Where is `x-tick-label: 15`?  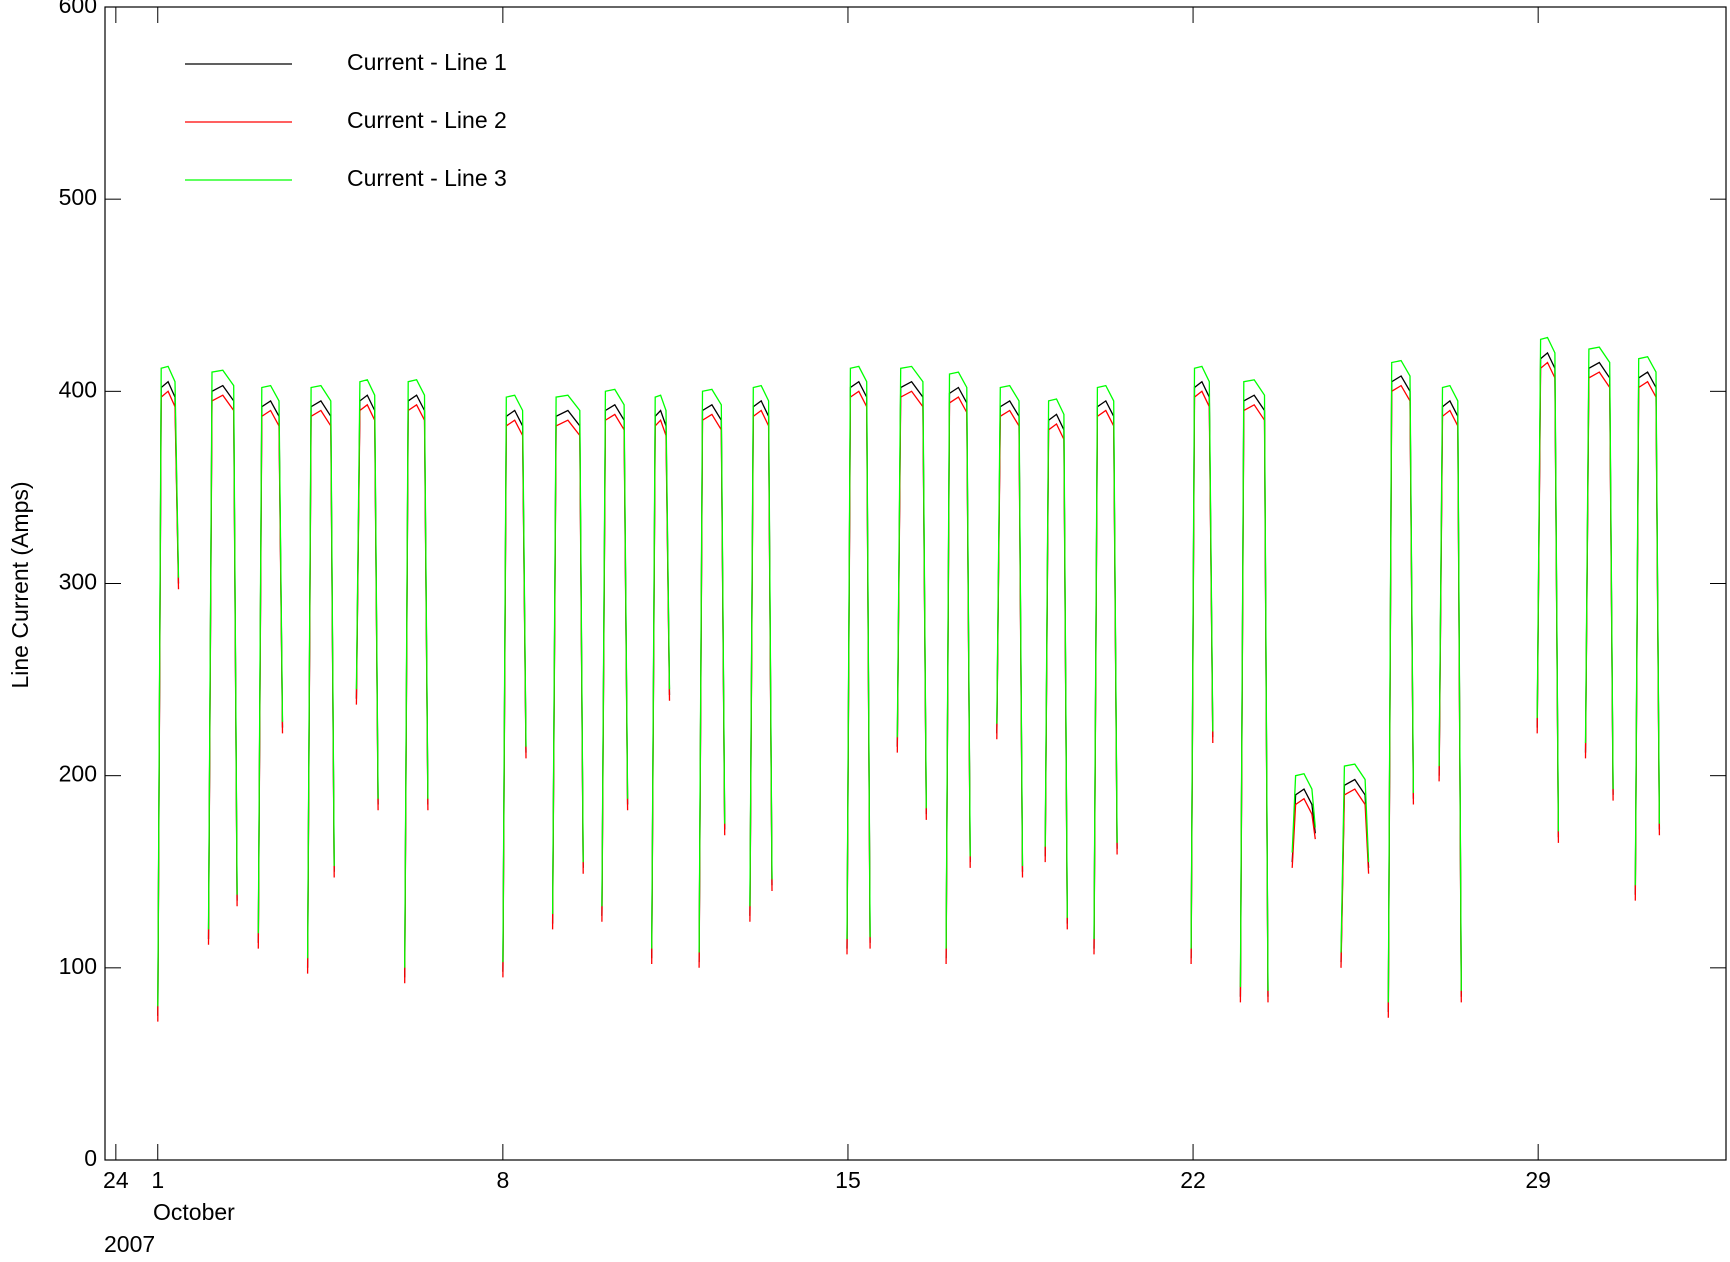 x-tick-label: 15 is located at coordinates (848, 1180).